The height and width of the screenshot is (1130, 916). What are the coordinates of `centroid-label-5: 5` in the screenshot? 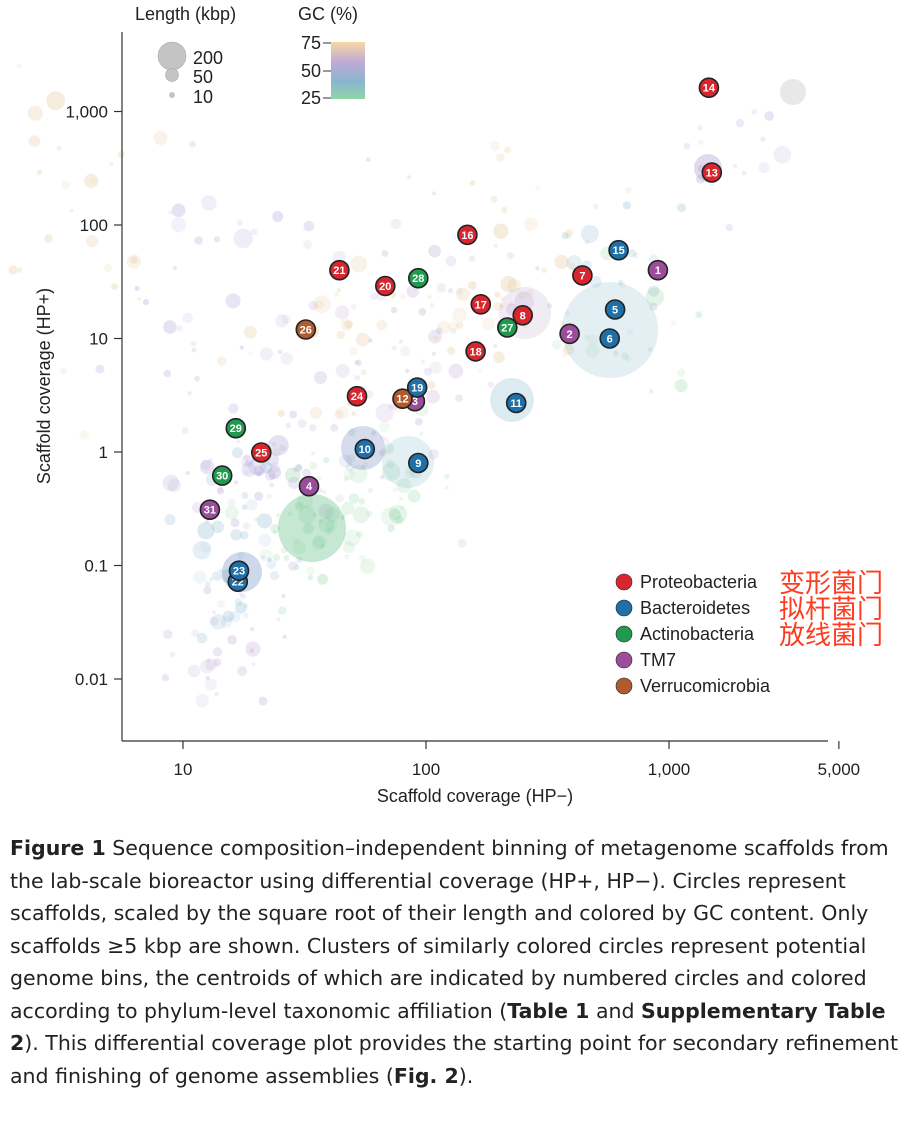 It's located at (615, 311).